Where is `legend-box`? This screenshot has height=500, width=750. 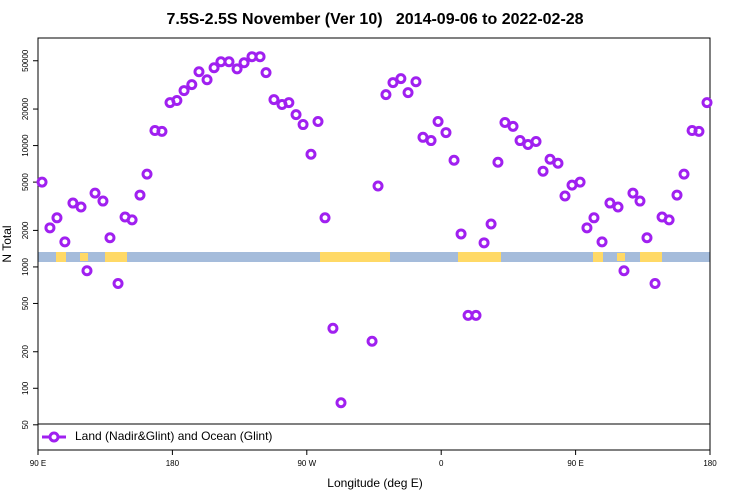 legend-box is located at coordinates (374, 437).